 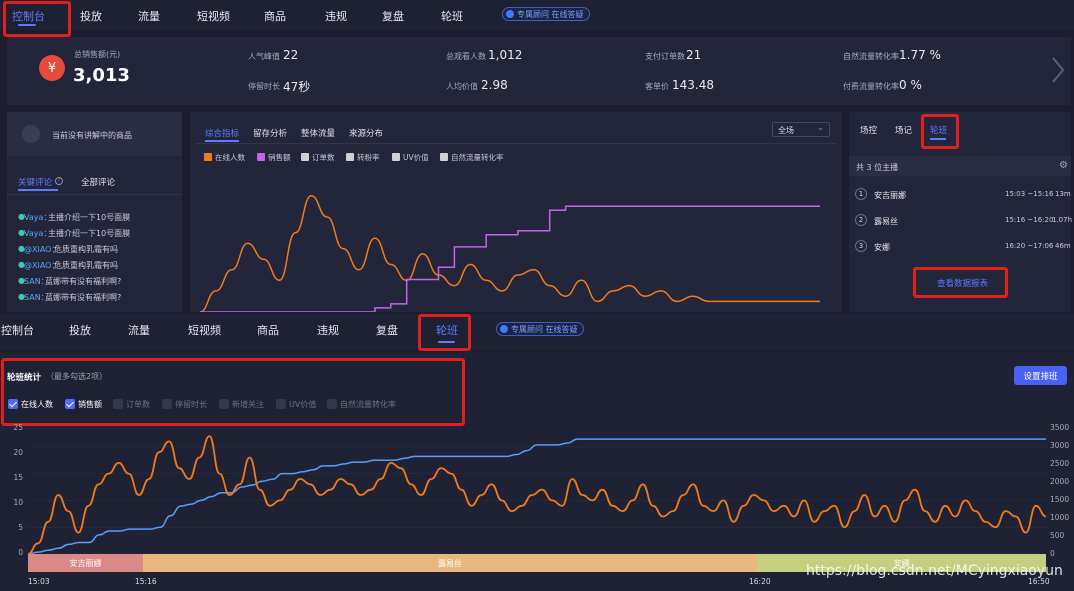 What do you see at coordinates (452, 16) in the screenshot?
I see `nav-top-shift: 轮班` at bounding box center [452, 16].